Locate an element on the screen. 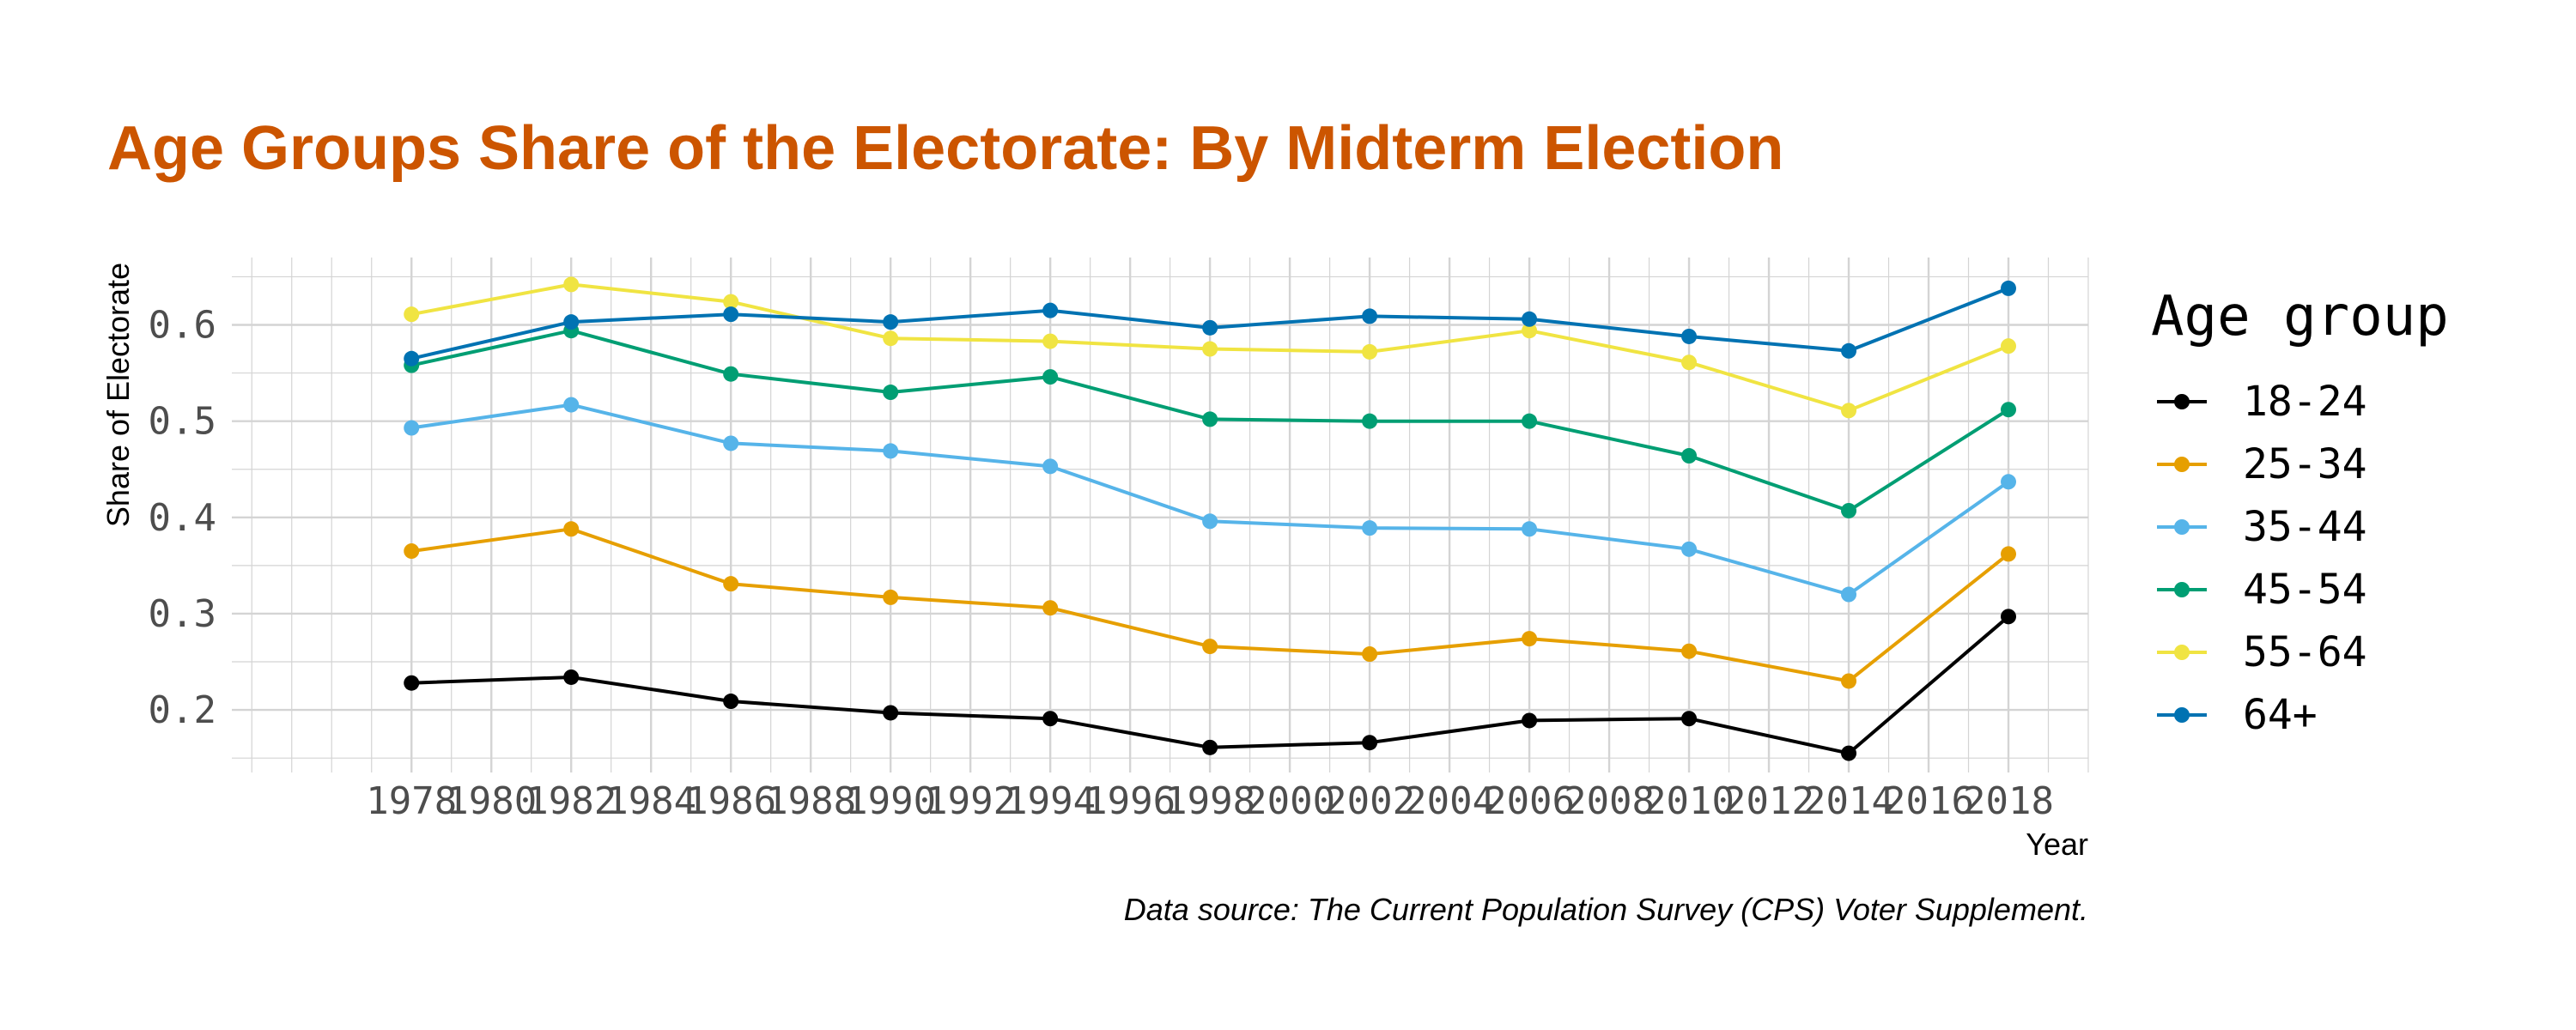 This screenshot has height=1030, width=2576. x-tick-label: 1984 is located at coordinates (651, 801).